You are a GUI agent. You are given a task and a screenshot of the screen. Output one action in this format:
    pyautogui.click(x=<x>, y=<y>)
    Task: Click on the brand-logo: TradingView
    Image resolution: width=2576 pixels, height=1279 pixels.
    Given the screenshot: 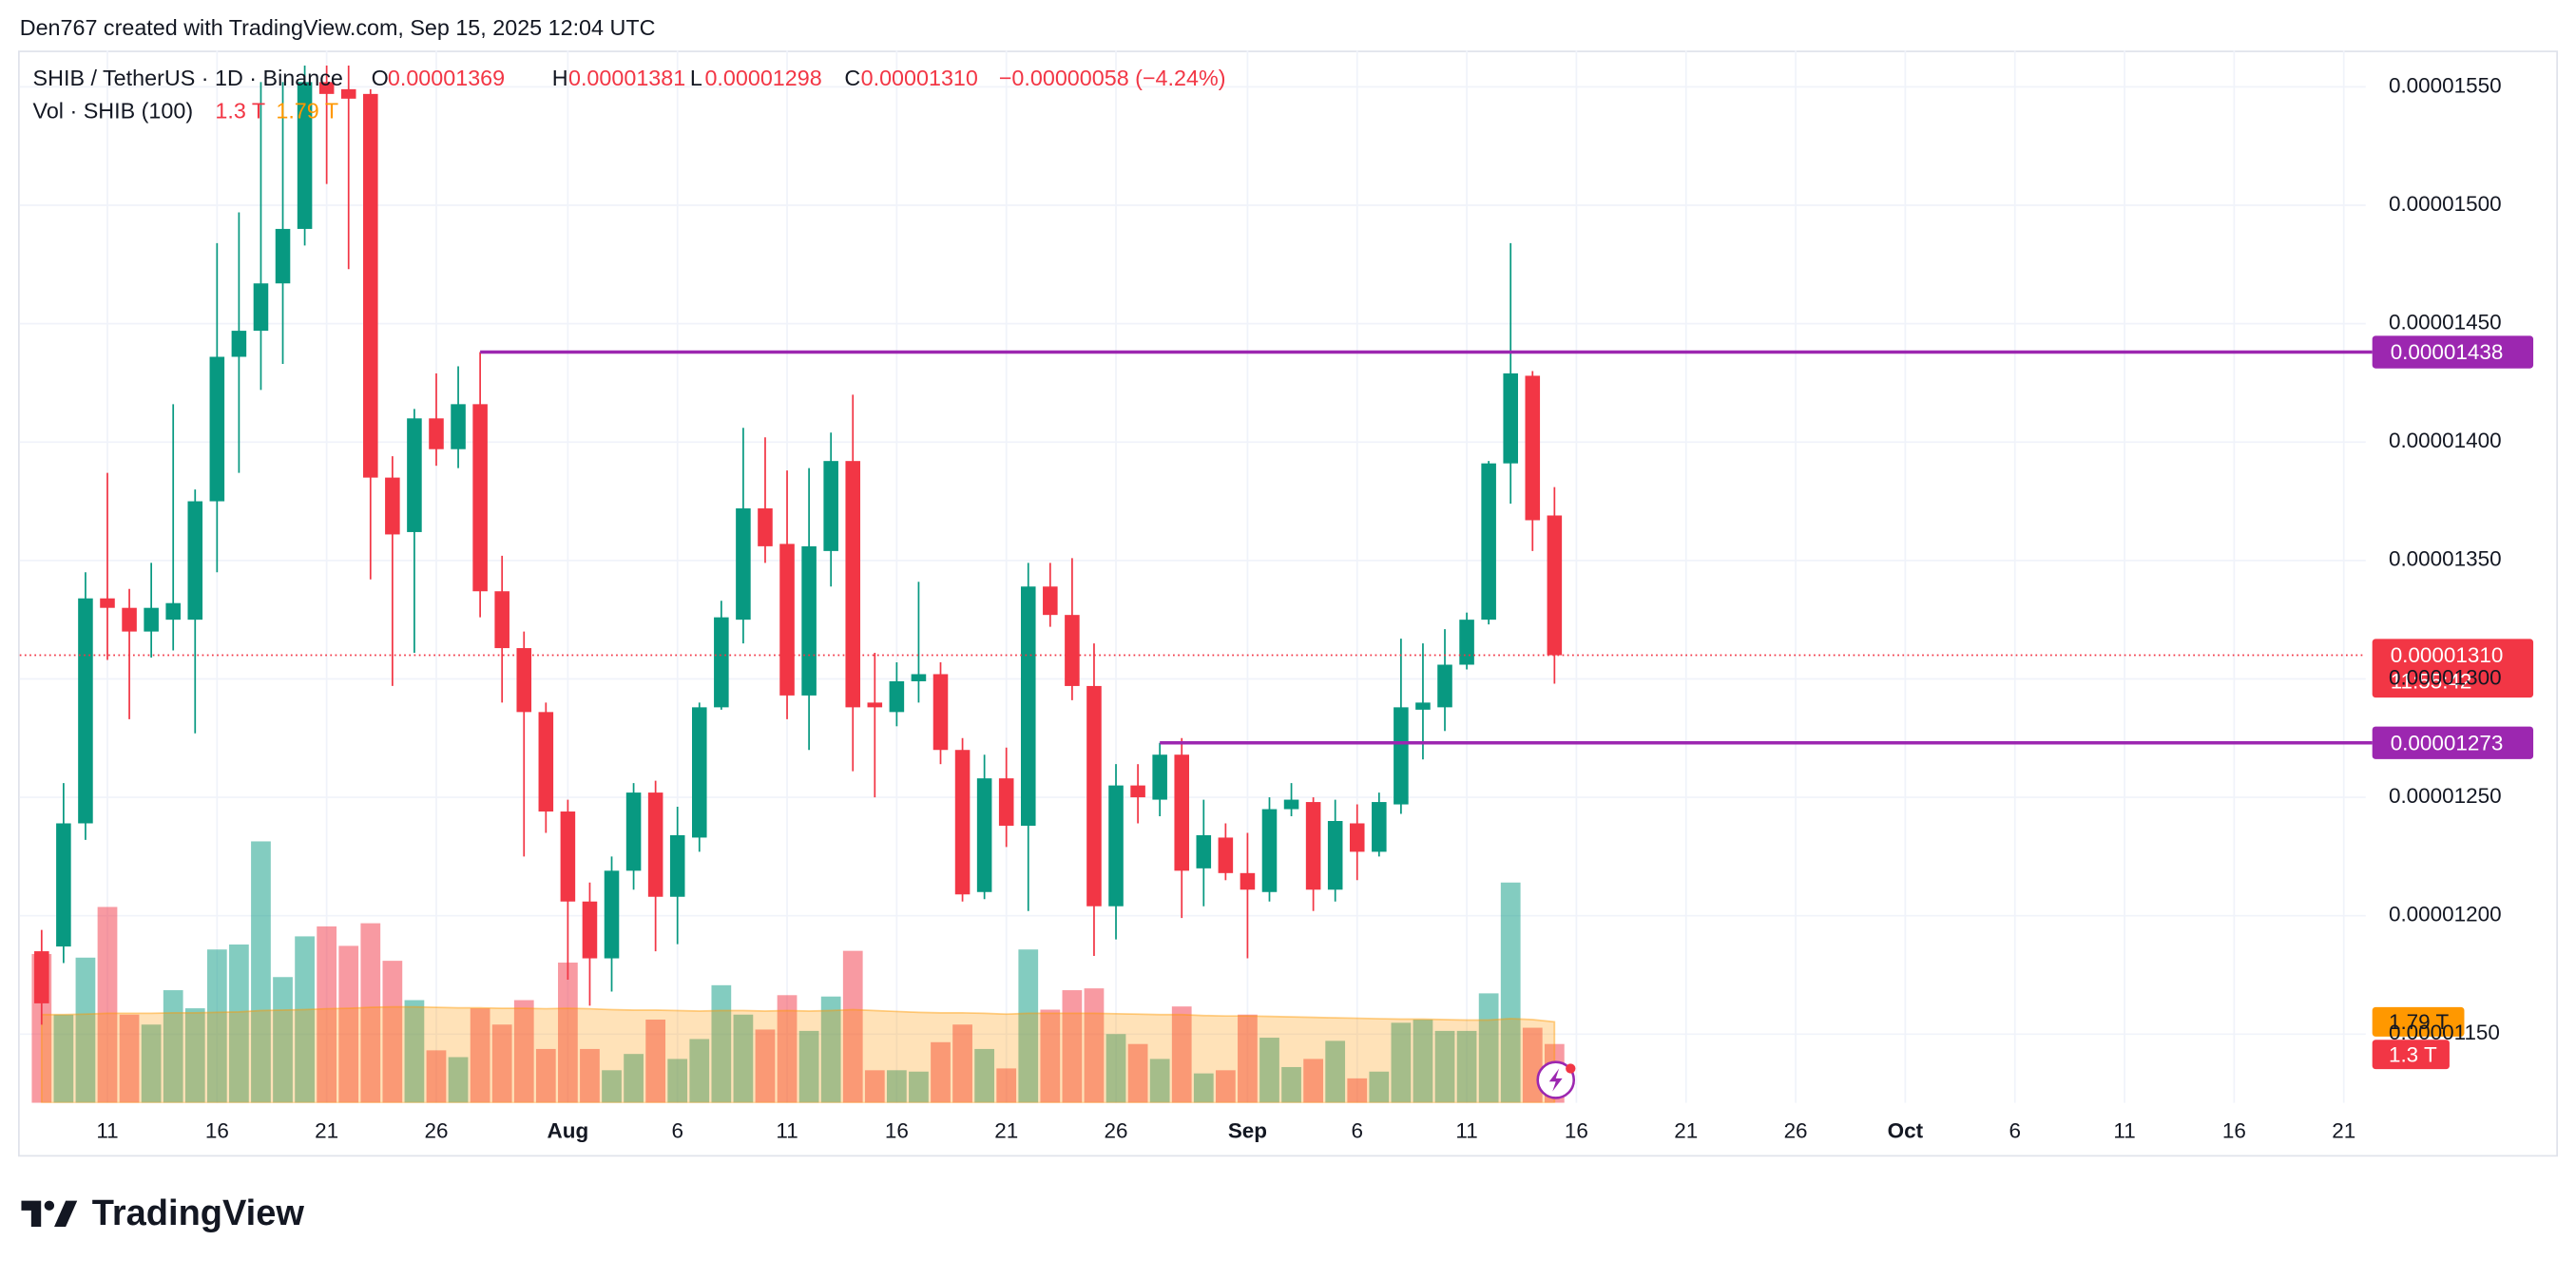 What is the action you would take?
    pyautogui.click(x=162, y=1213)
    